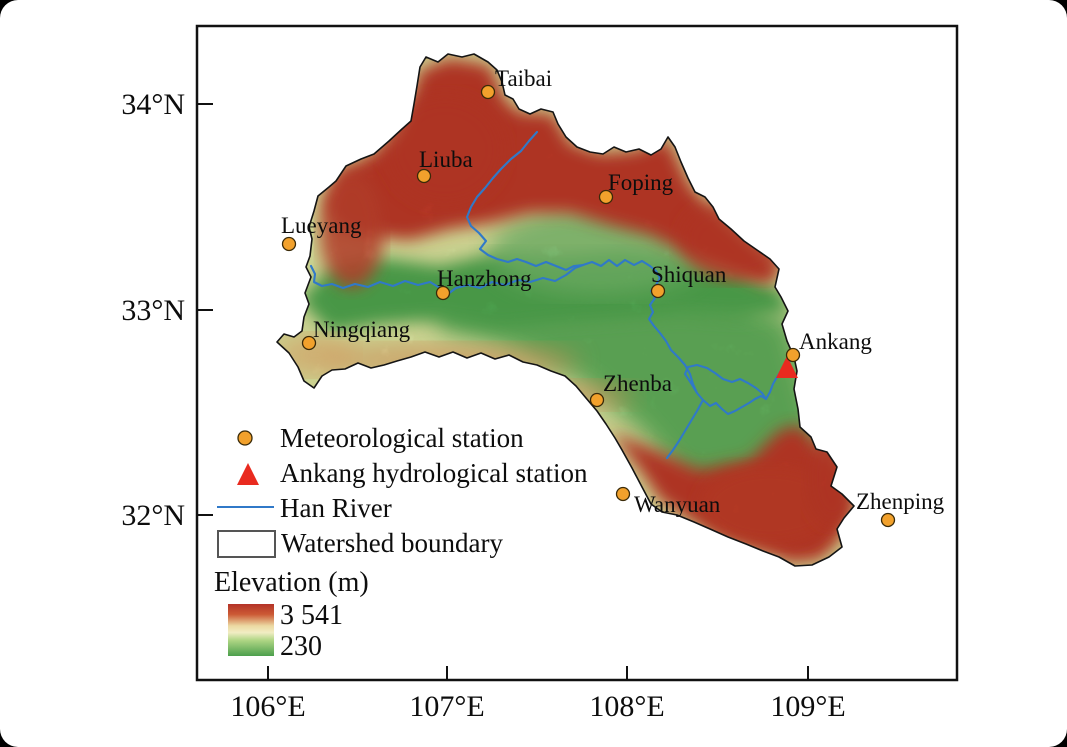 The height and width of the screenshot is (747, 1067). What do you see at coordinates (835, 341) in the screenshot?
I see `station-label: Ankang` at bounding box center [835, 341].